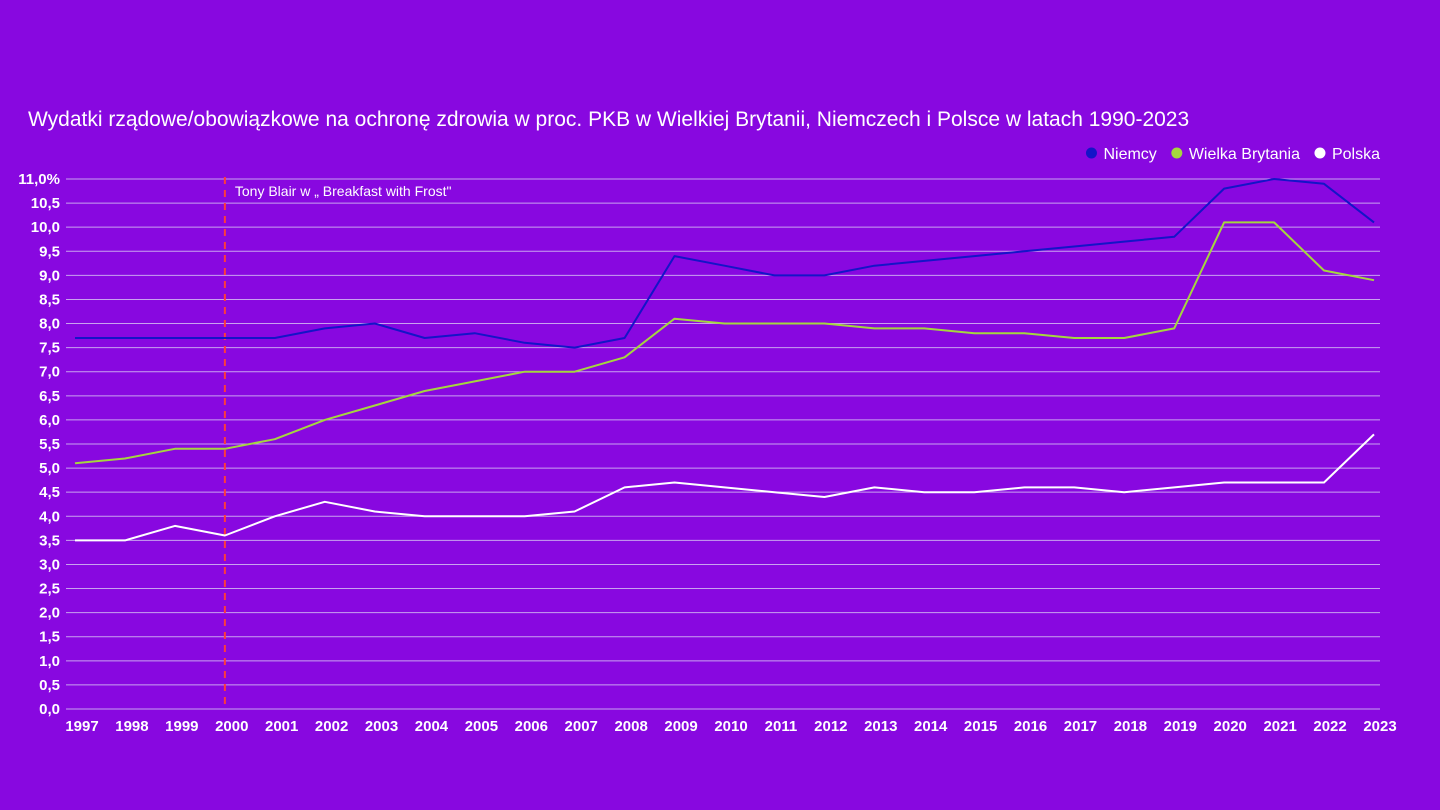 Image resolution: width=1440 pixels, height=810 pixels. Describe the element at coordinates (49, 540) in the screenshot. I see `y-tick-label: 3,5` at that location.